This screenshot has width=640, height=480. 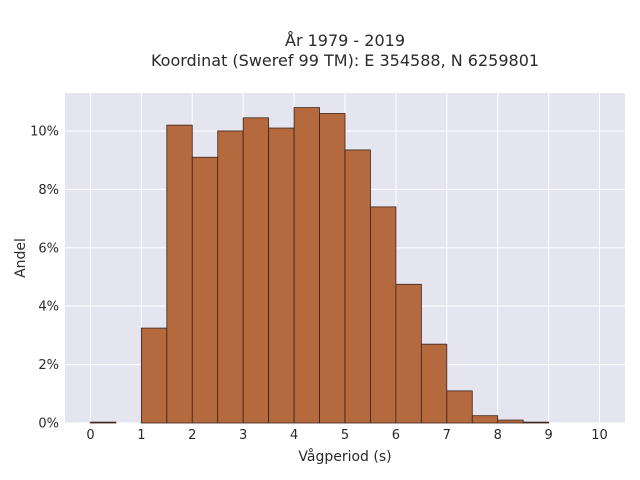 I want to click on x-axis-label: Vågperiod (s), so click(x=344, y=456).